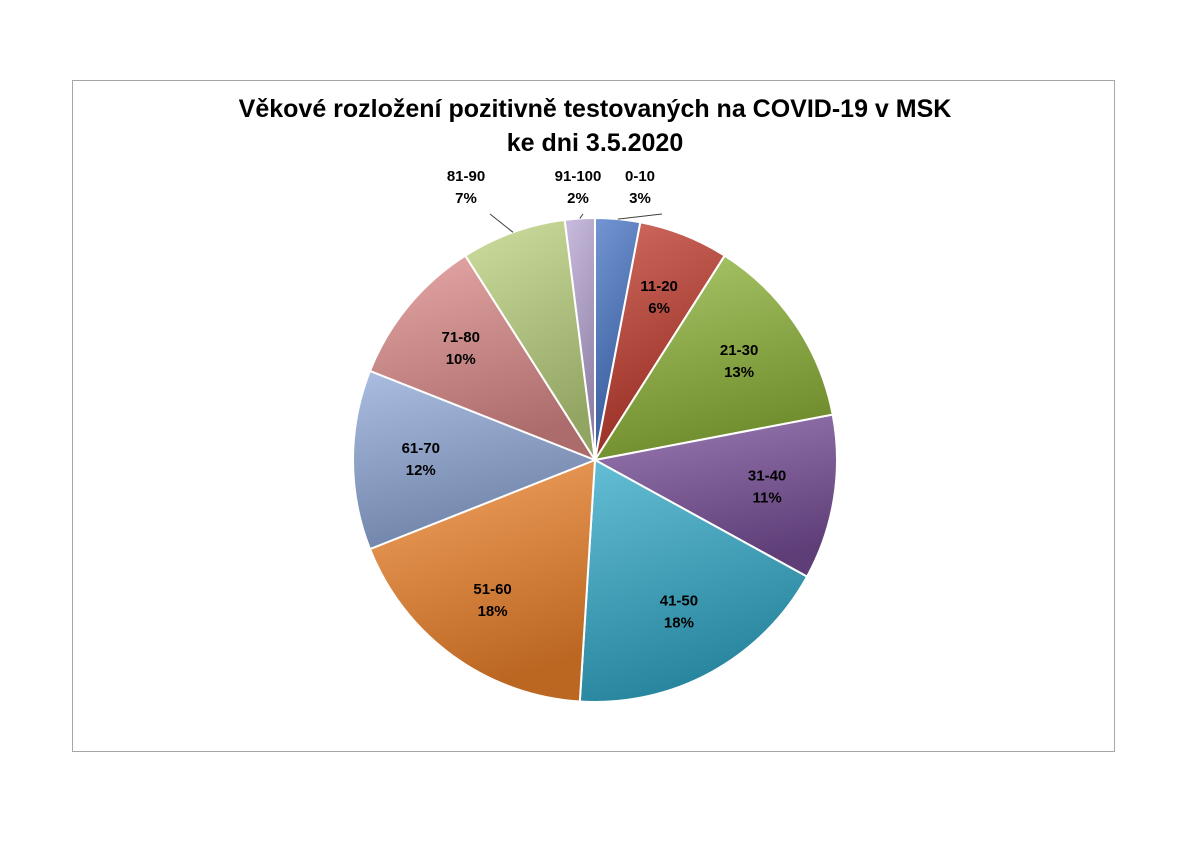  I want to click on slice-value-label: 12%, so click(421, 470).